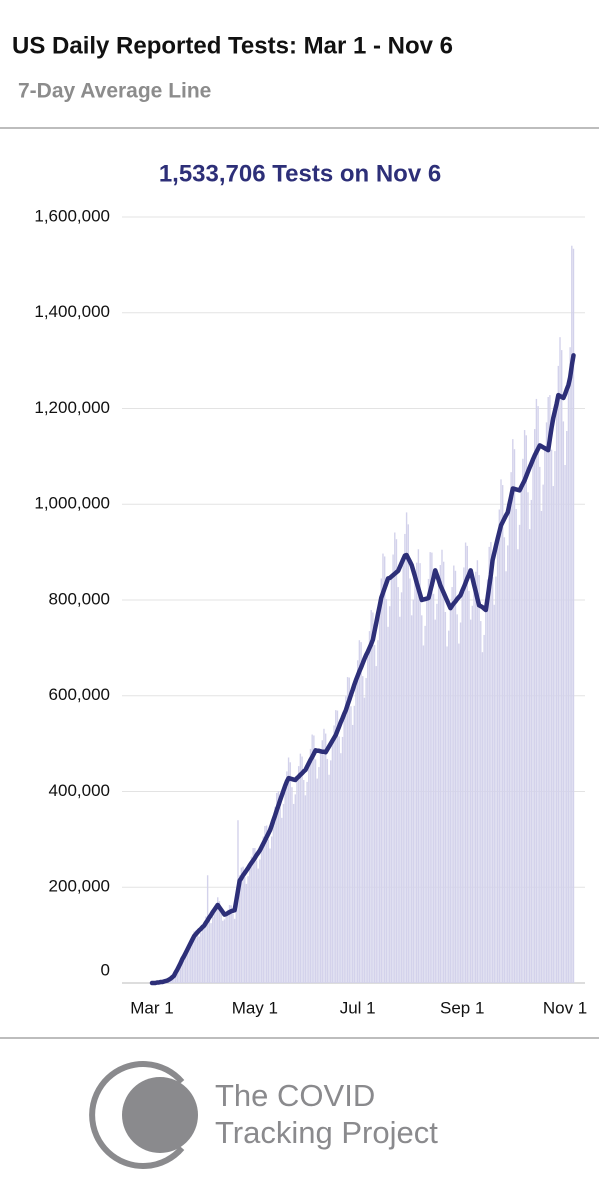 Image resolution: width=599 pixels, height=1200 pixels. I want to click on y-tick-label: 400,000, so click(79, 790).